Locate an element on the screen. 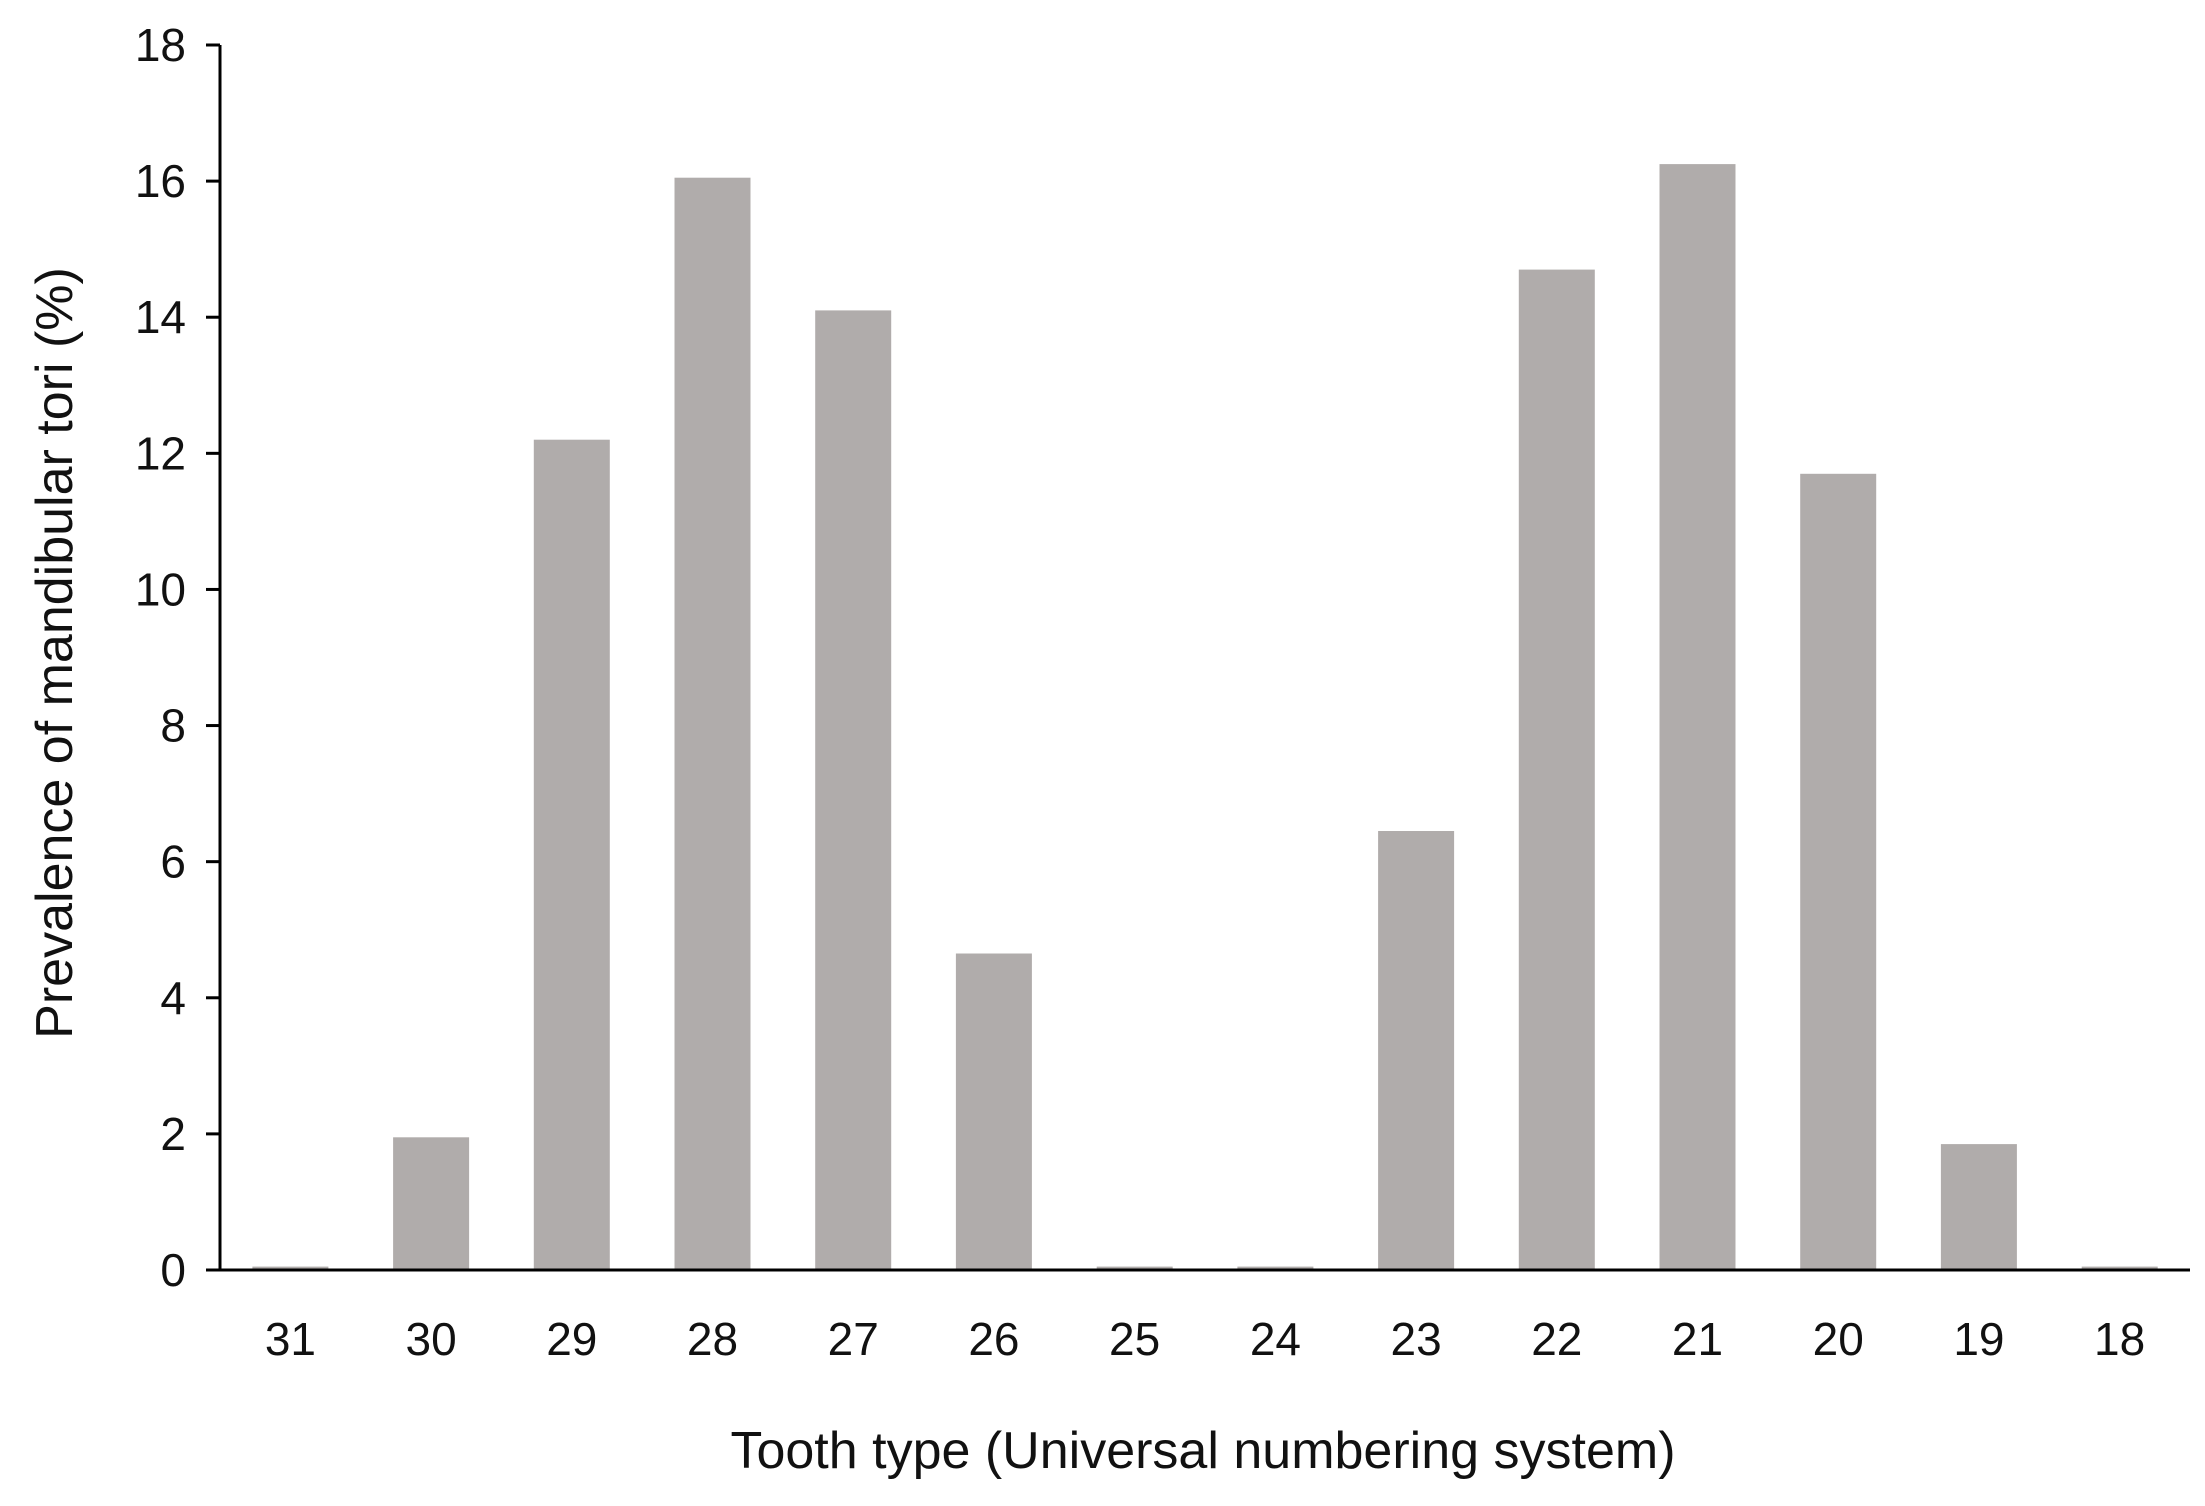 Image resolution: width=2205 pixels, height=1506 pixels. y-tick-label-18: 18 is located at coordinates (160, 45).